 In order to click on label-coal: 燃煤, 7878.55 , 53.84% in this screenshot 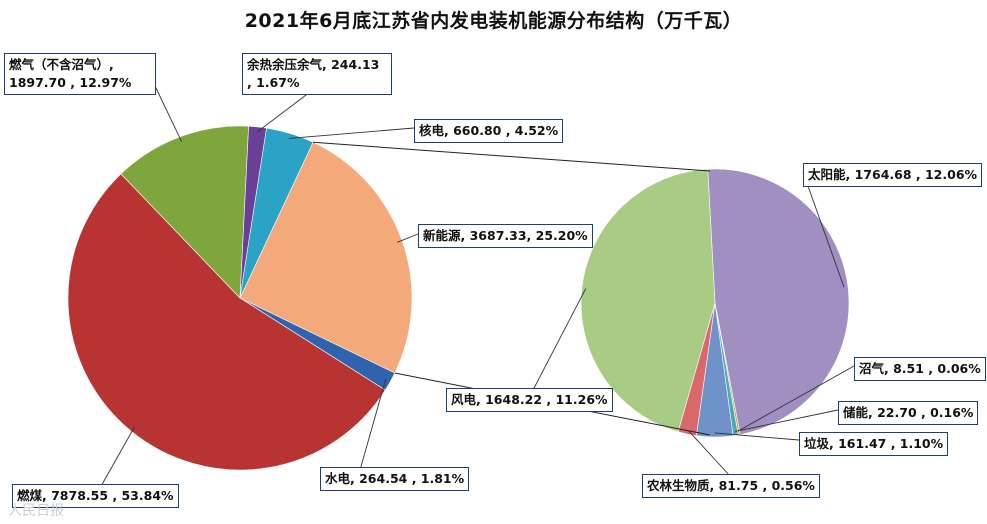, I will do `click(95, 496)`.